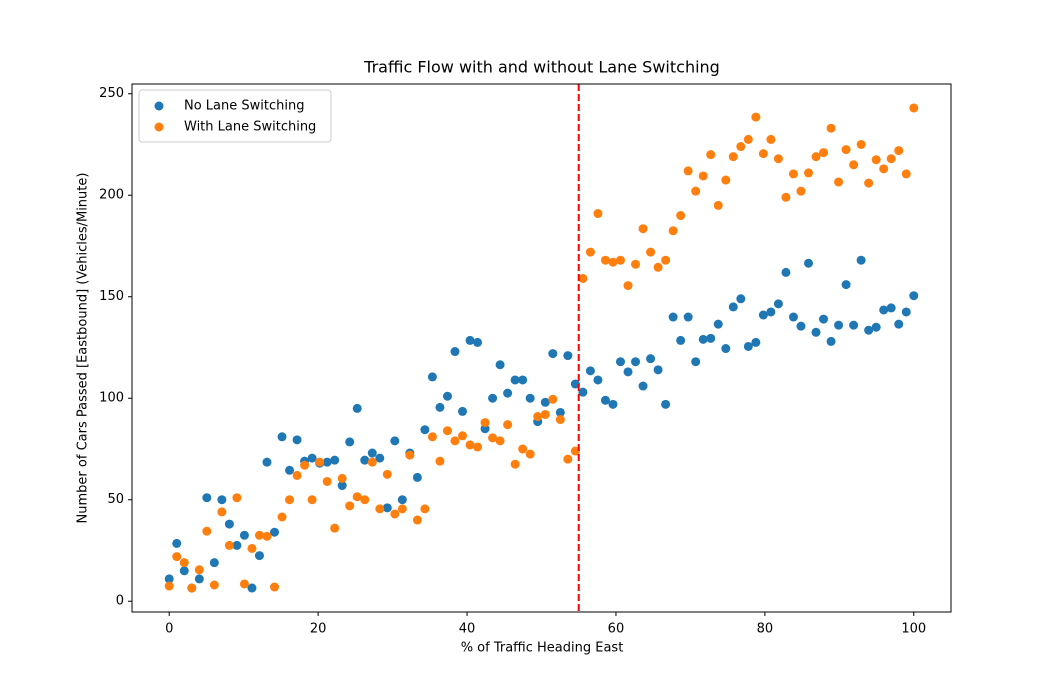 This screenshot has height=688, width=1058. What do you see at coordinates (250, 127) in the screenshot?
I see `legend-label: With Lane Switching` at bounding box center [250, 127].